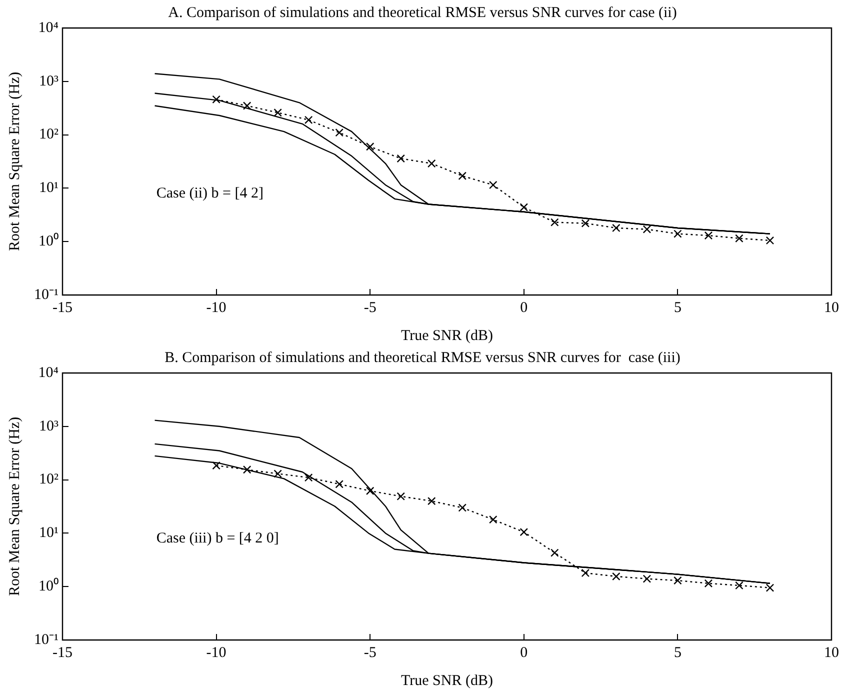 The image size is (849, 697). What do you see at coordinates (217, 538) in the screenshot?
I see `annotation: Case (iii) b = [4 2 0]` at bounding box center [217, 538].